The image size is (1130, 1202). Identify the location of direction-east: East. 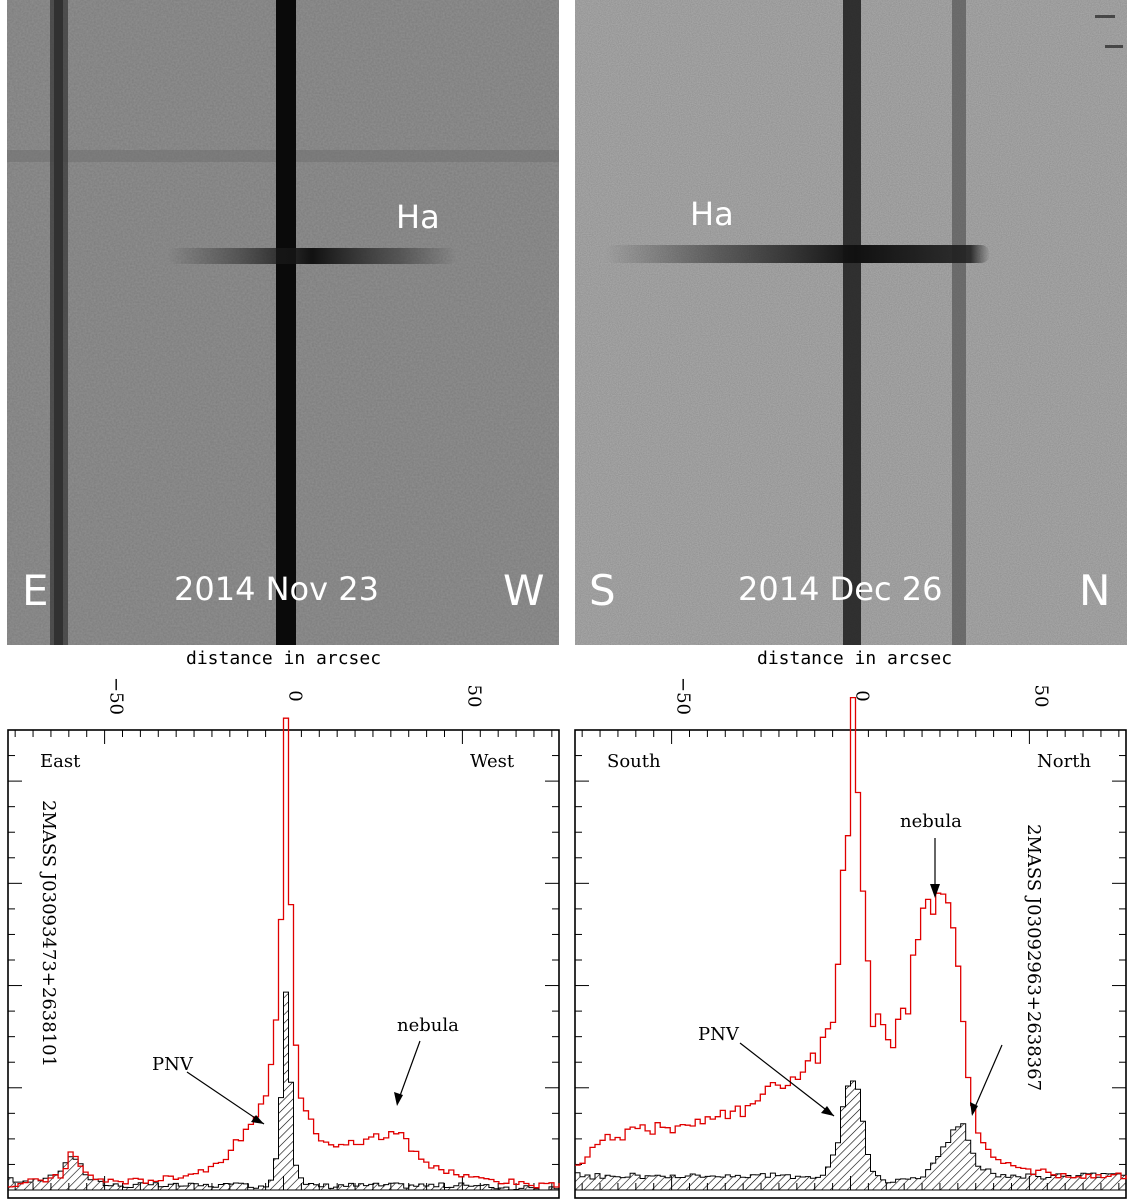
(60, 761).